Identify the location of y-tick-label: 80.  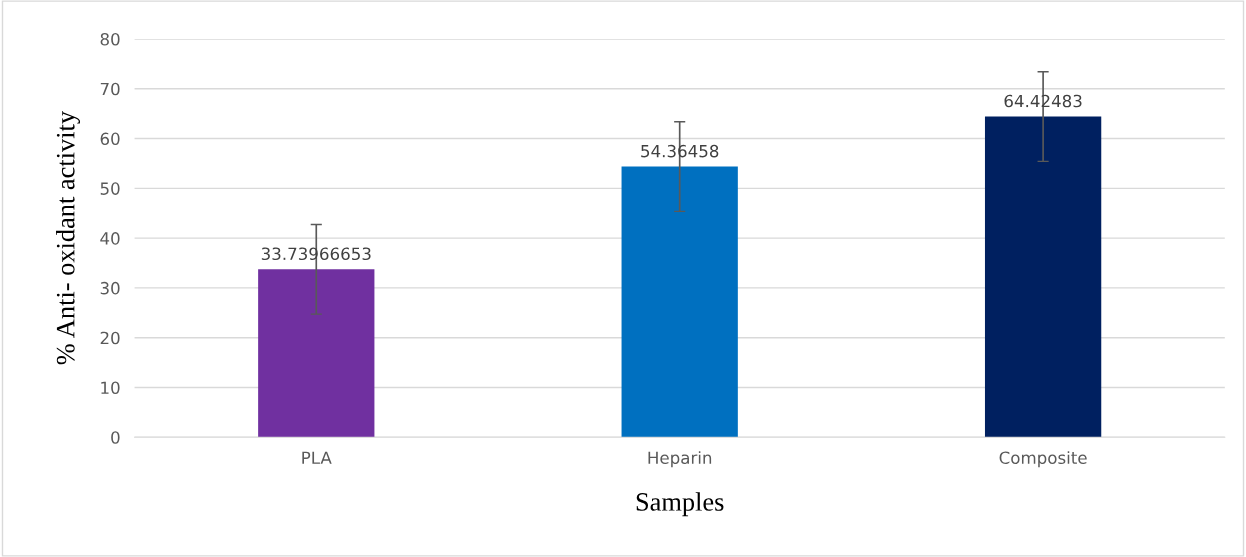
(110, 39).